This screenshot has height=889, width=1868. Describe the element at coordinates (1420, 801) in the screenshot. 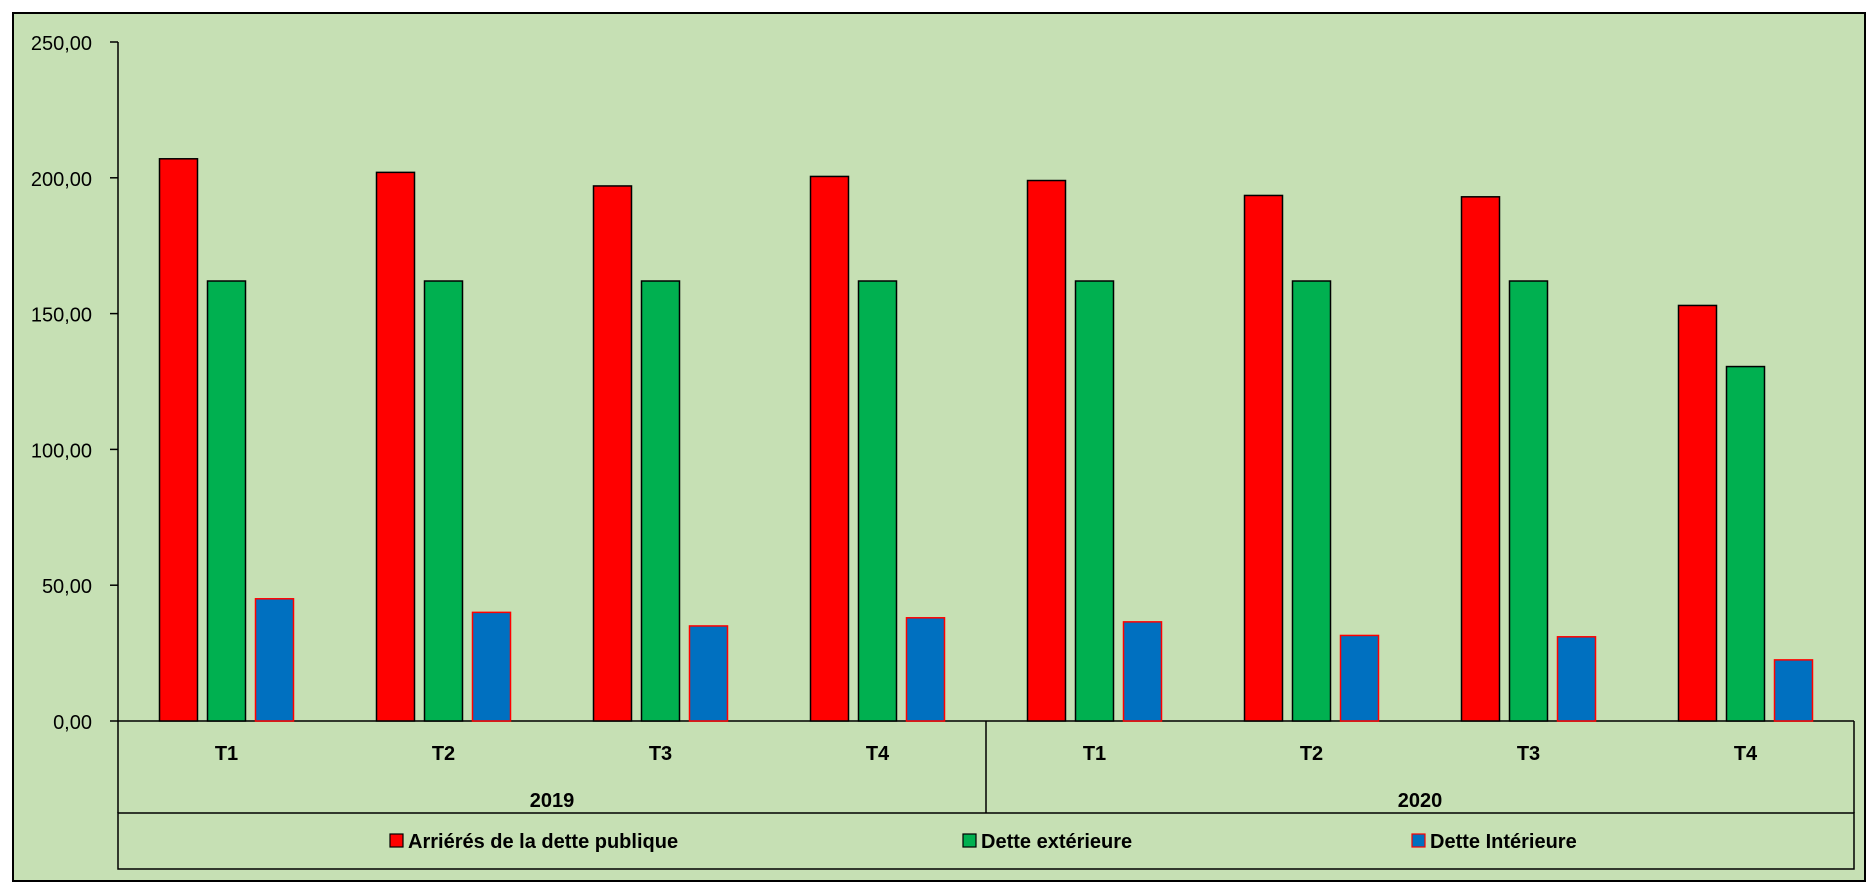

I see `group-label: 2020` at that location.